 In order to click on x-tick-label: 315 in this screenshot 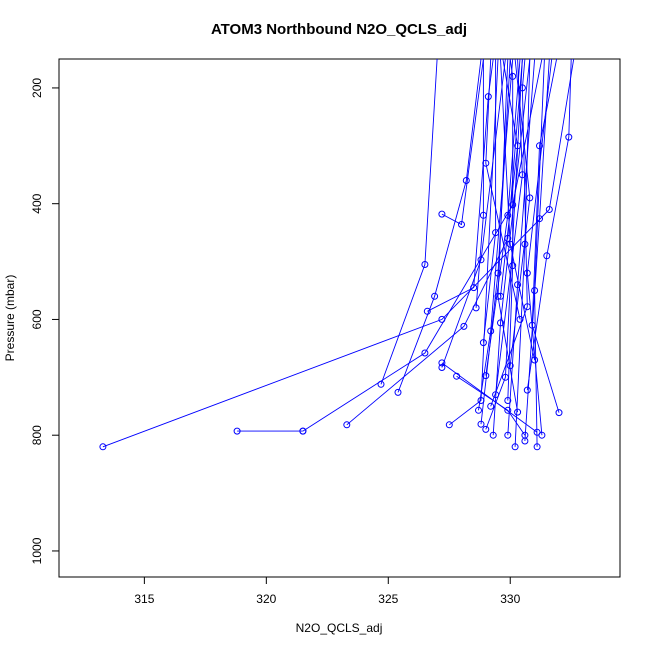, I will do `click(144, 599)`.